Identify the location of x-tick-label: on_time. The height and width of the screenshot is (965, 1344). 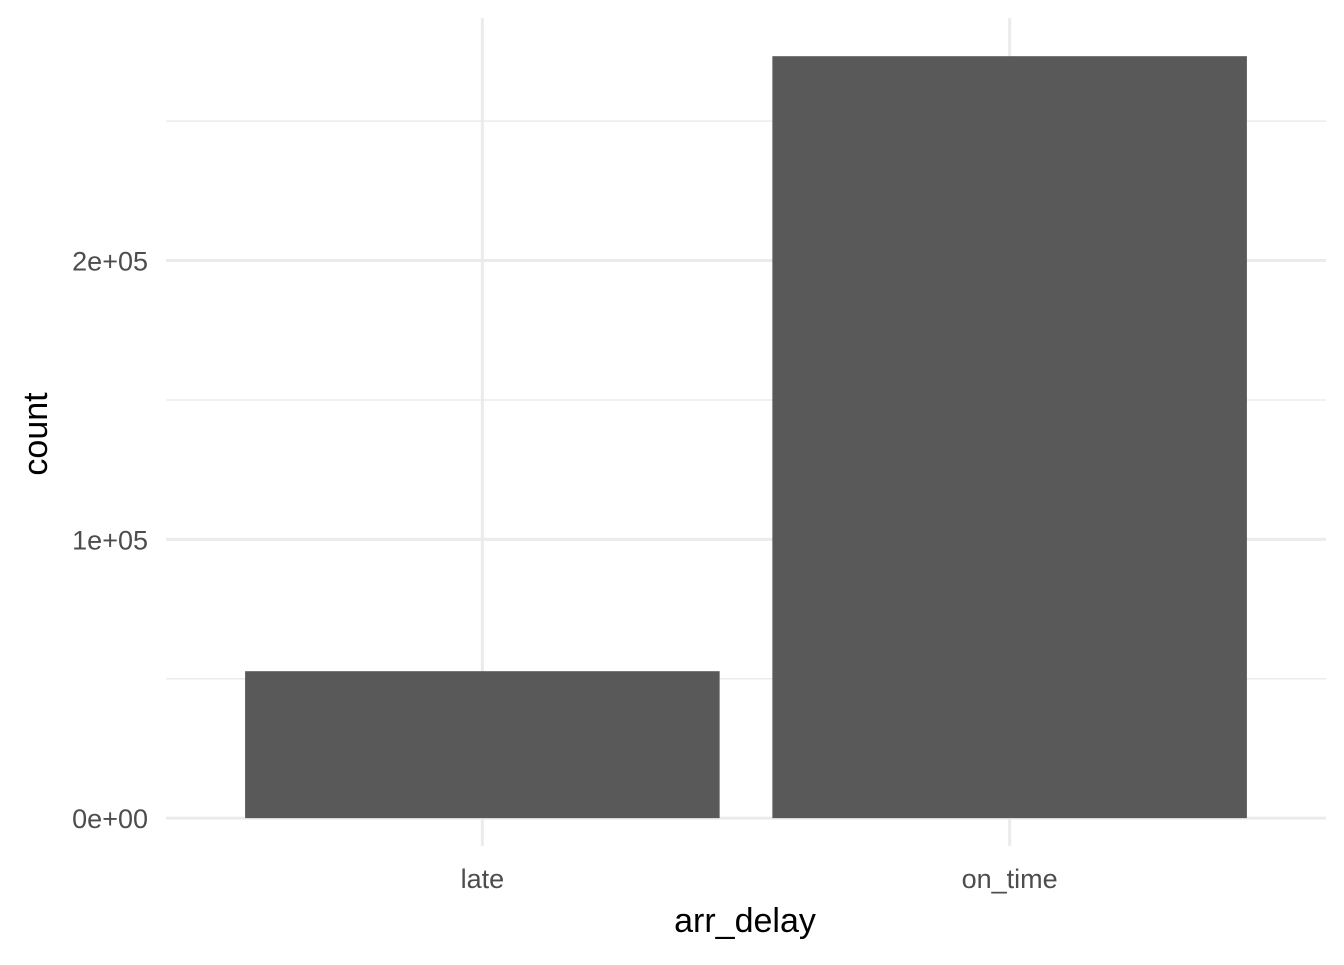
(1010, 879).